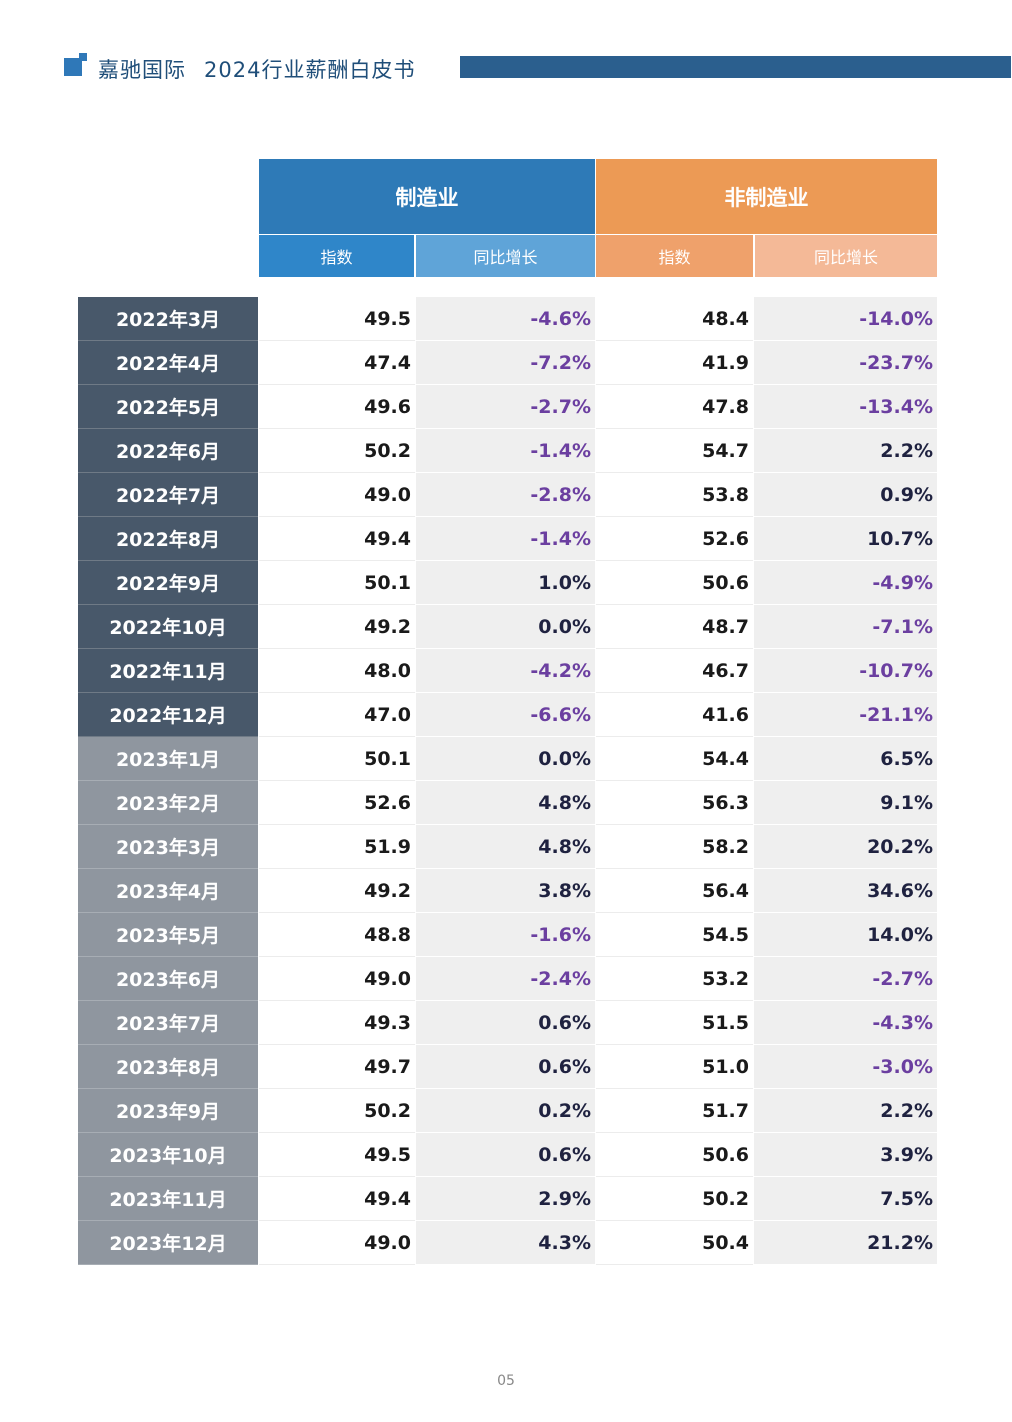 This screenshot has height=1422, width=1012. Describe the element at coordinates (674, 803) in the screenshot. I see `non-manufacturing-index-cell: 56.3` at that location.